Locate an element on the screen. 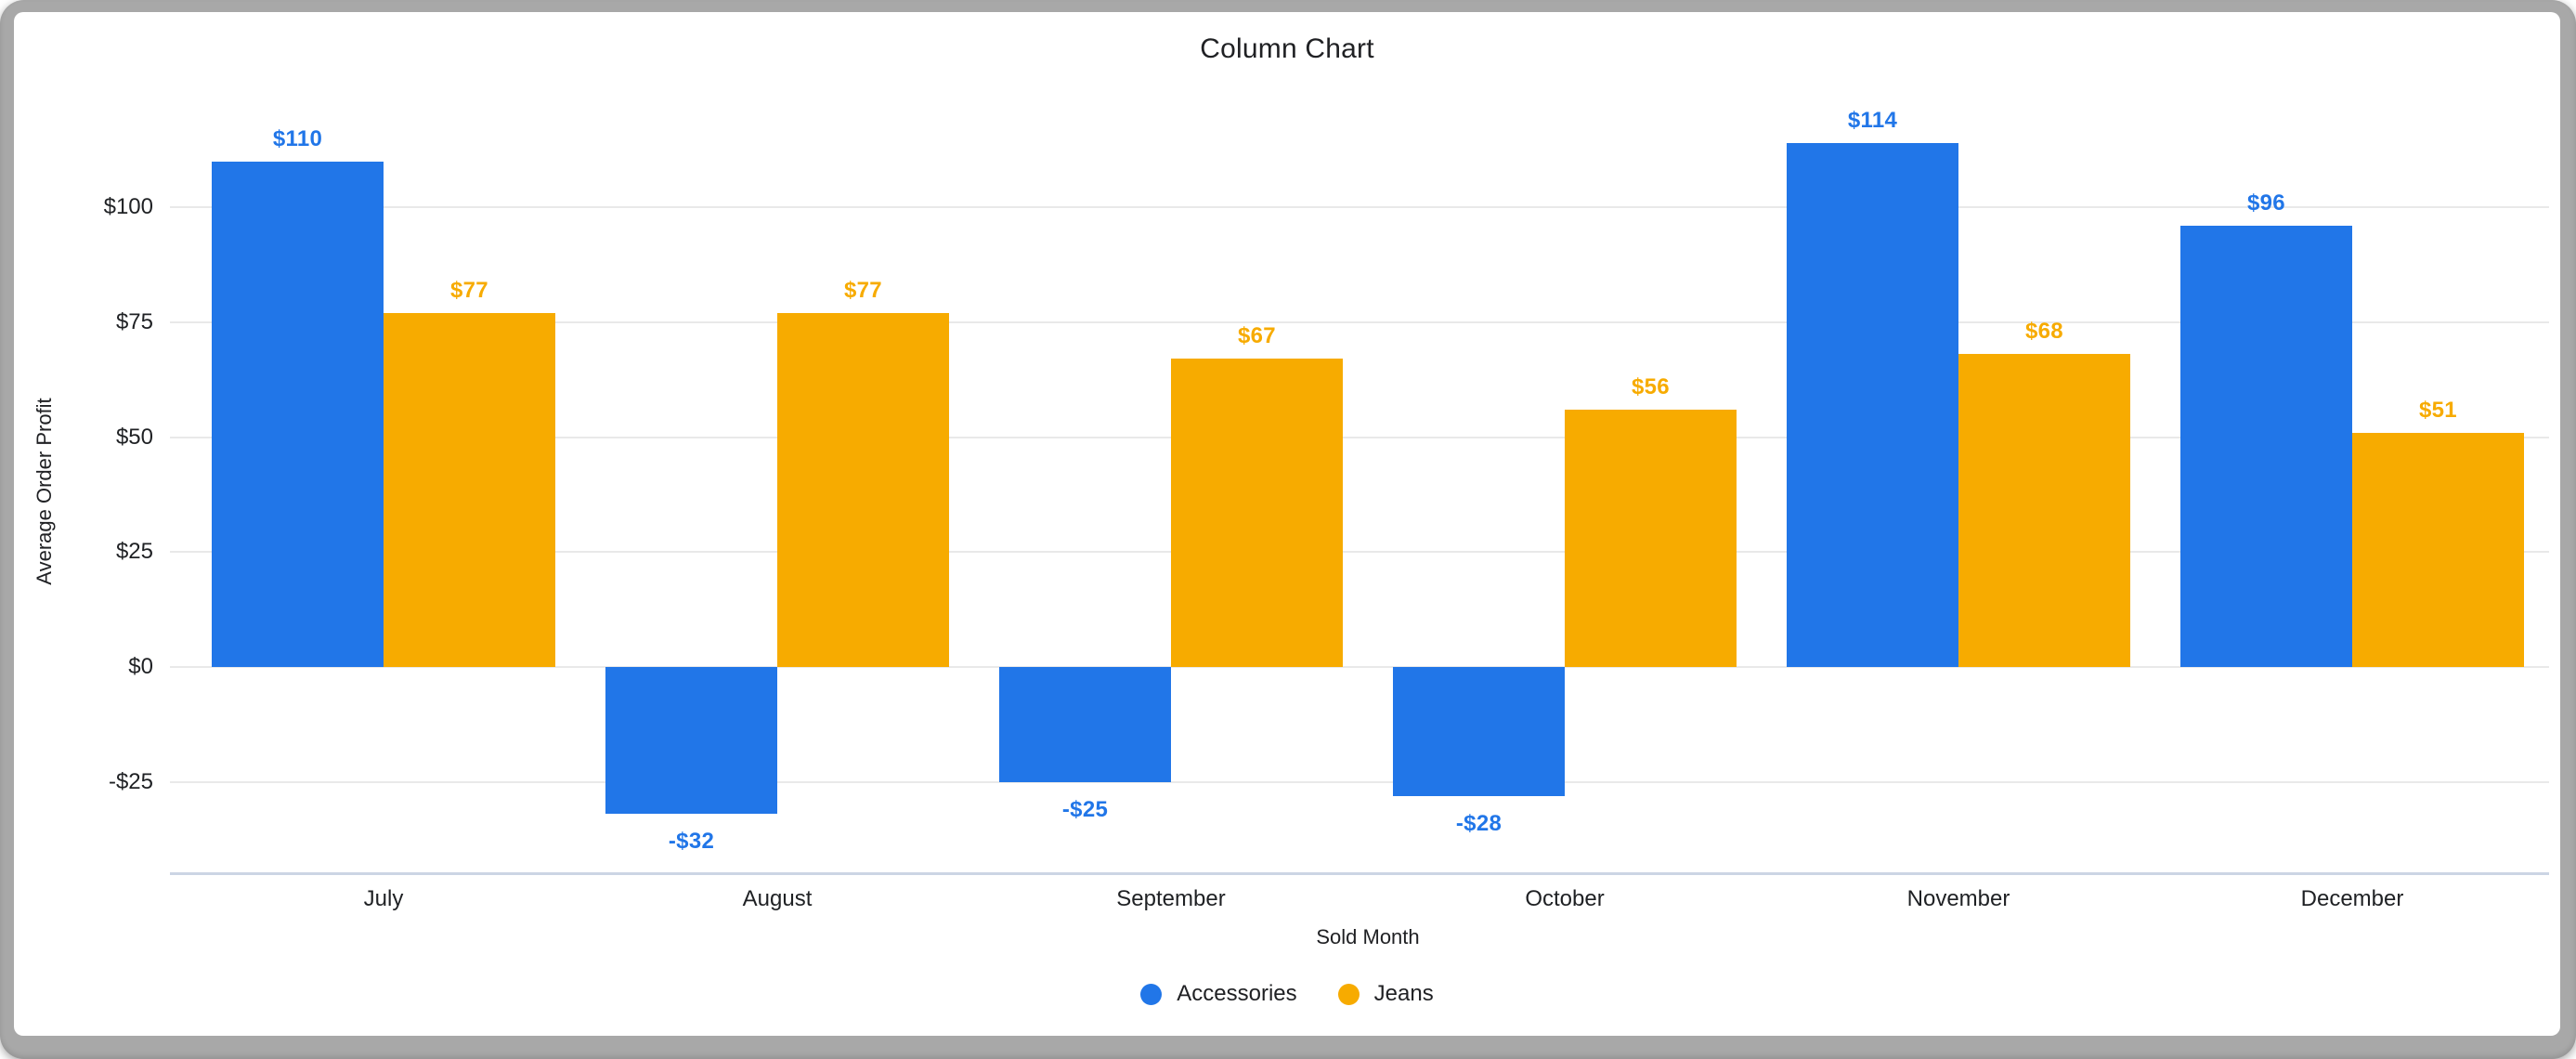  bar-jeans-october is located at coordinates (1651, 538).